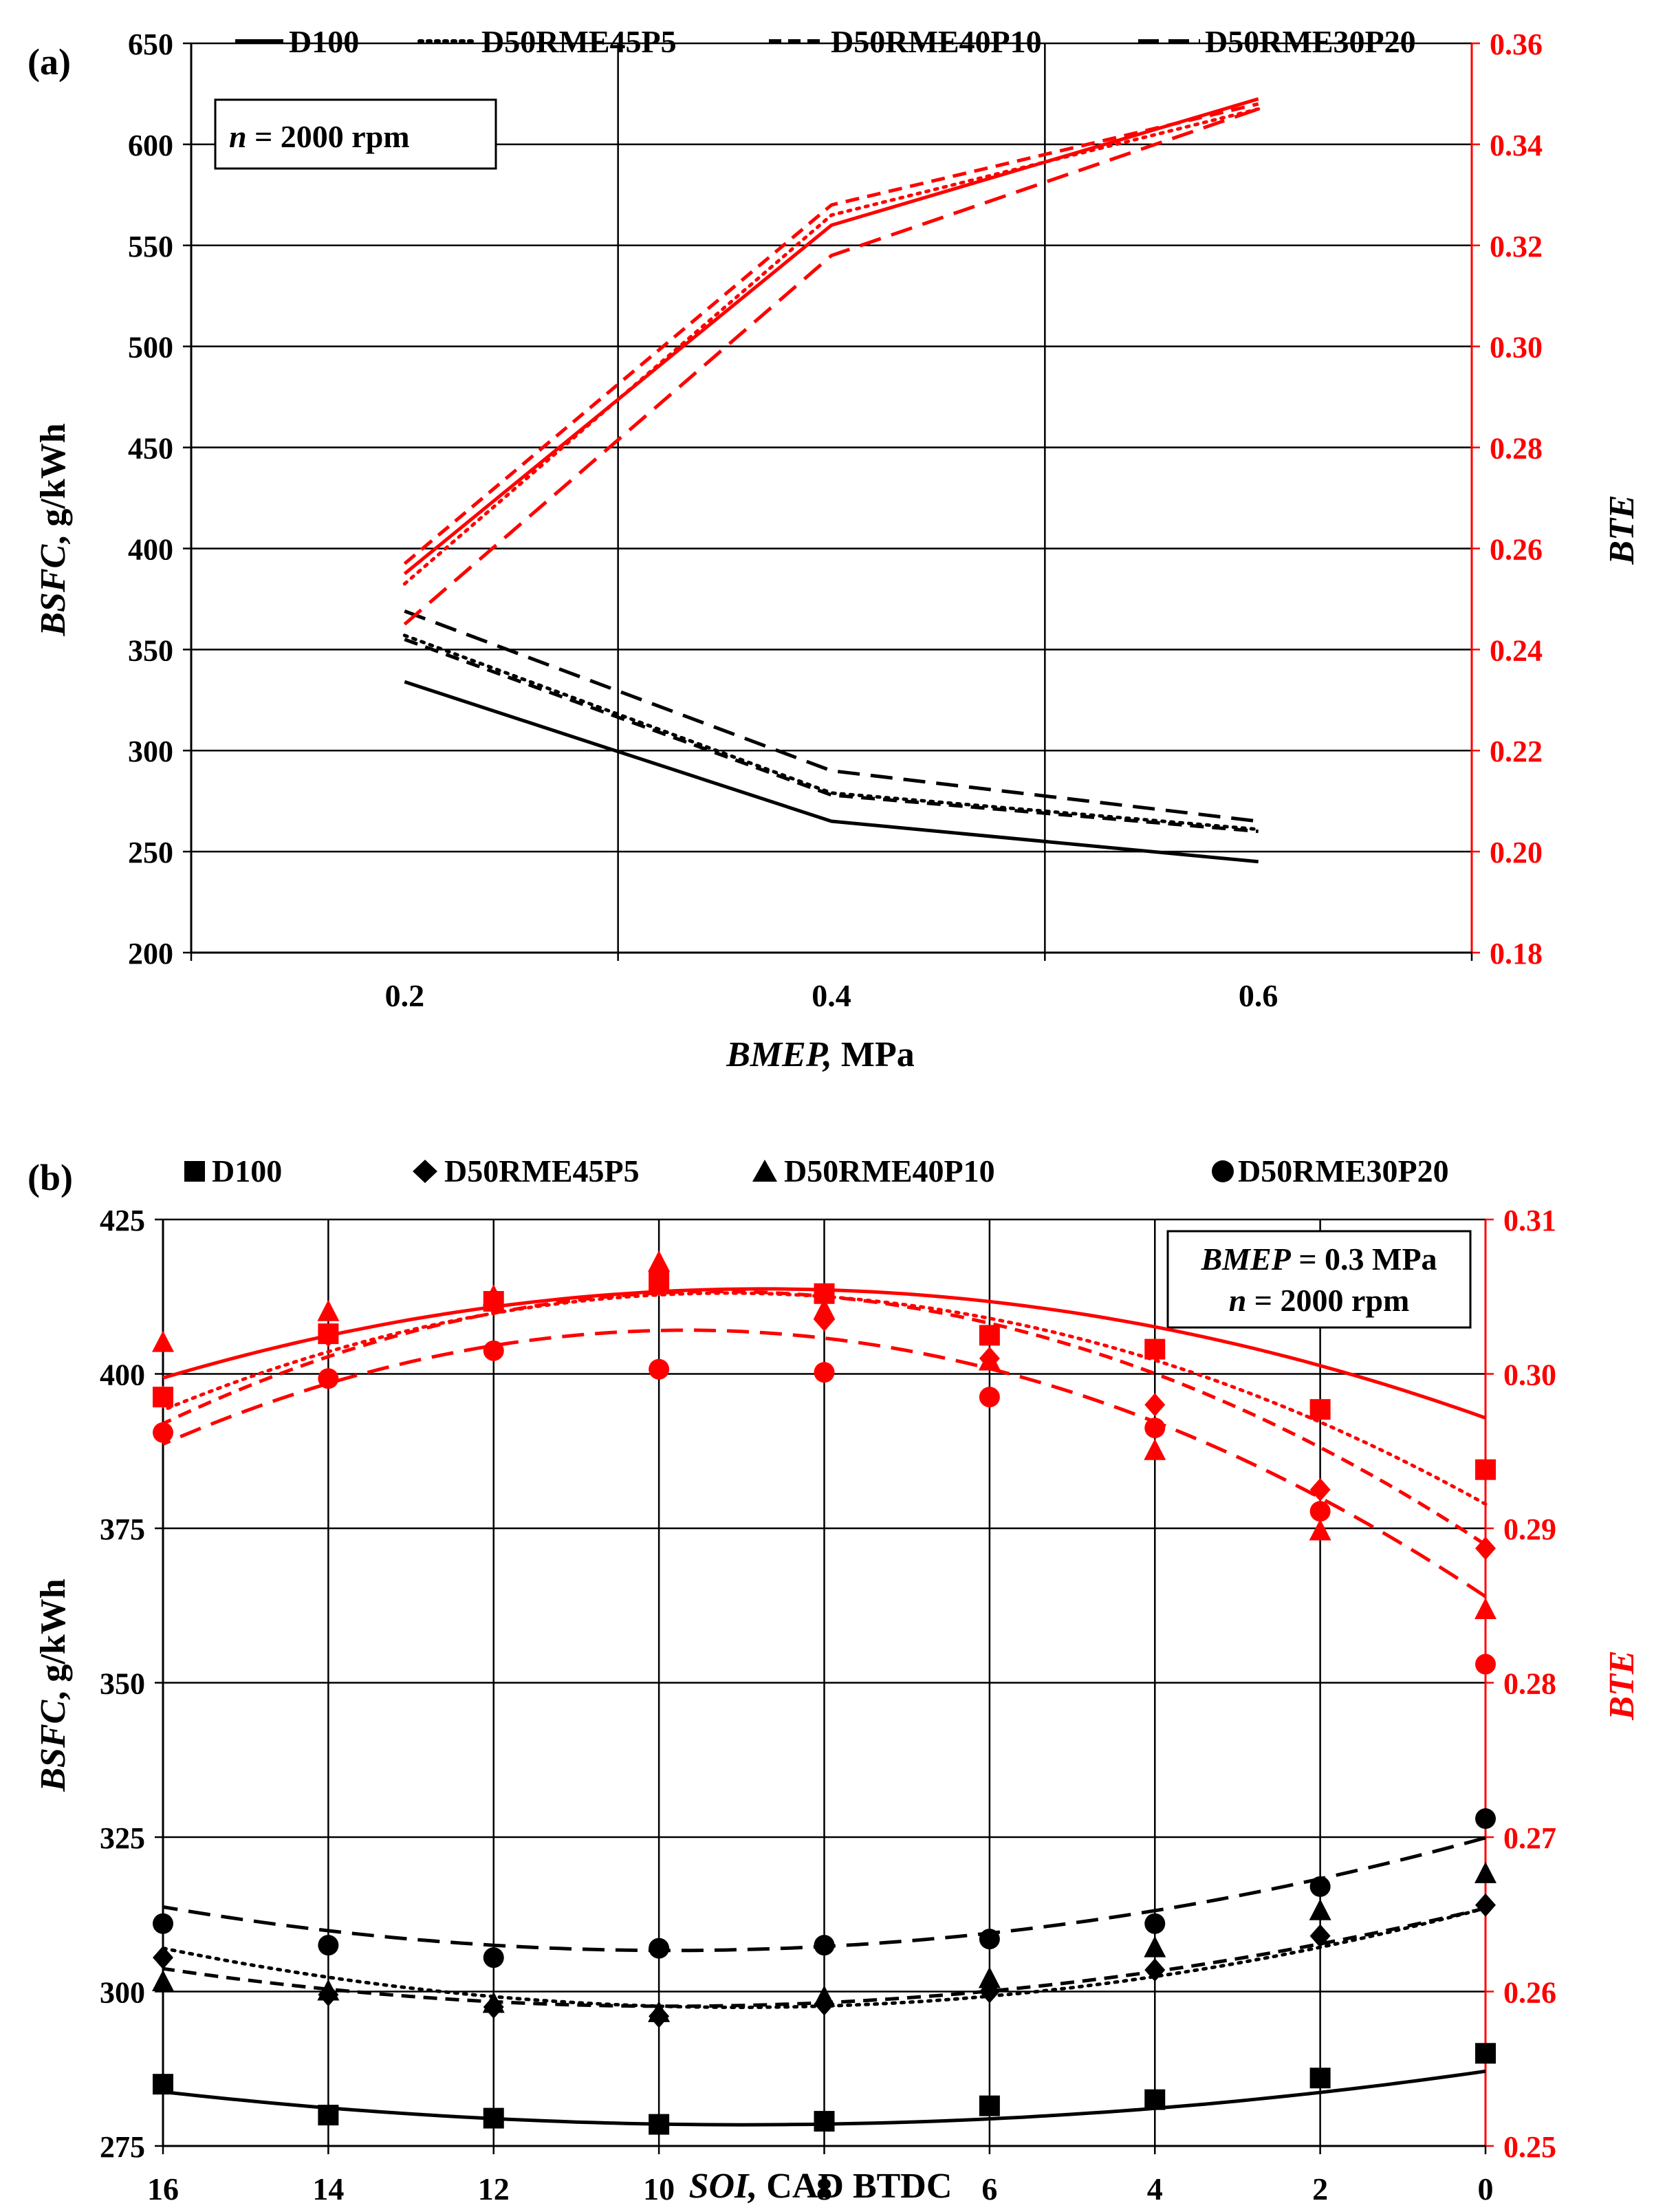  Describe the element at coordinates (659, 2188) in the screenshot. I see `x-tick-label-b-3: 10` at that location.